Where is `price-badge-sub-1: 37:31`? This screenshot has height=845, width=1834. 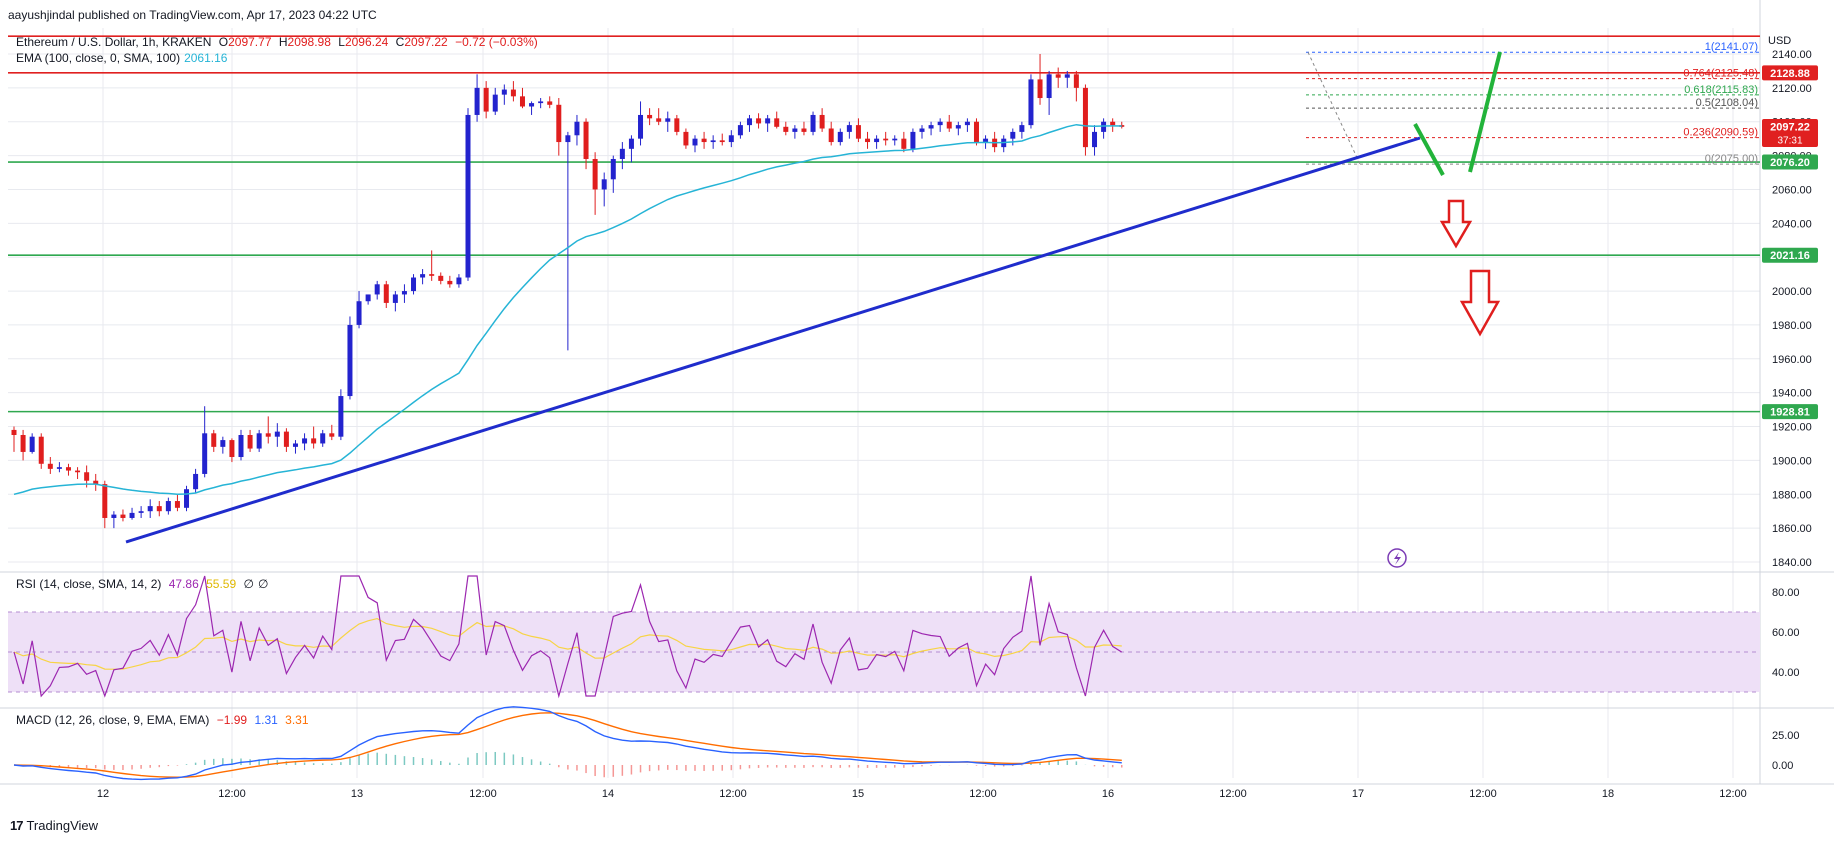 price-badge-sub-1: 37:31 is located at coordinates (1789, 140).